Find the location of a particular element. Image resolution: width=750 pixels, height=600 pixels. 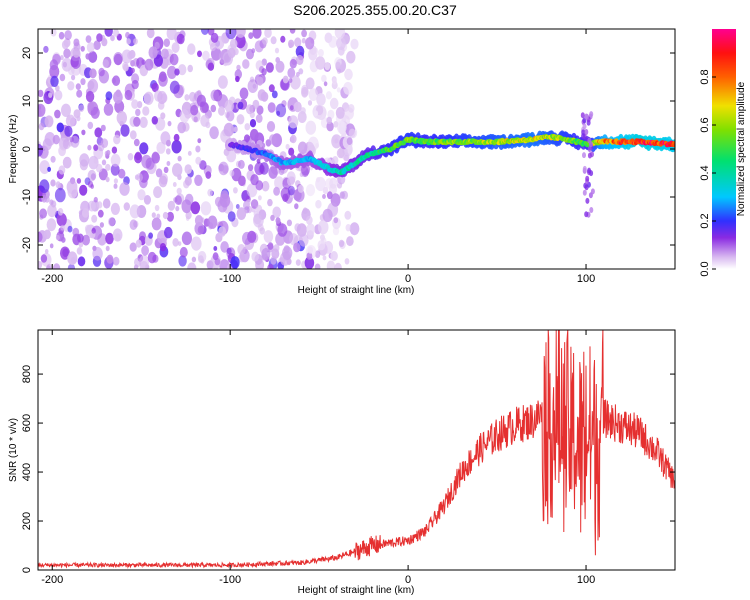

y-tick-label: 20 is located at coordinates (27, 53).